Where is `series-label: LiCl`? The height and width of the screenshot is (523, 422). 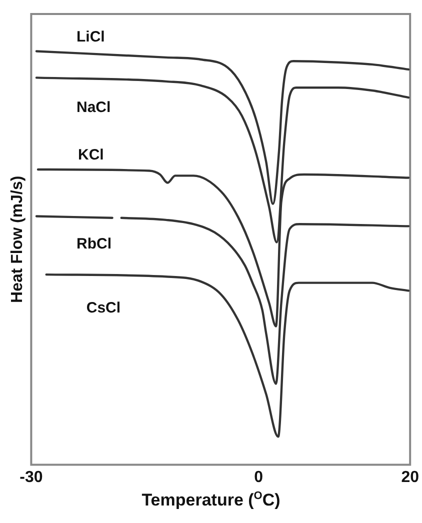 series-label: LiCl is located at coordinates (90, 37).